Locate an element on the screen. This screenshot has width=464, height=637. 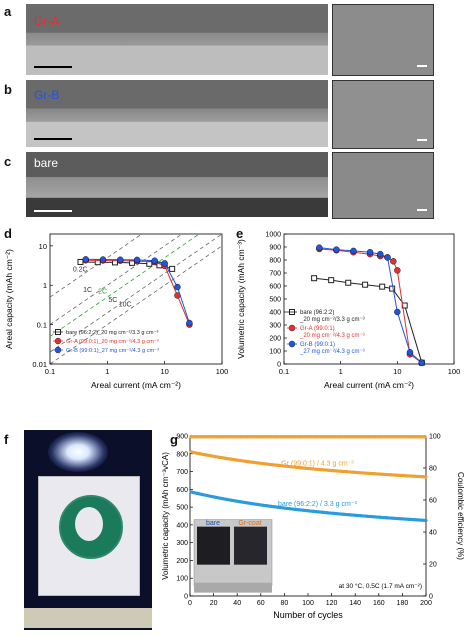
y-tick-label-left: 0 is located at coordinates (186, 597).